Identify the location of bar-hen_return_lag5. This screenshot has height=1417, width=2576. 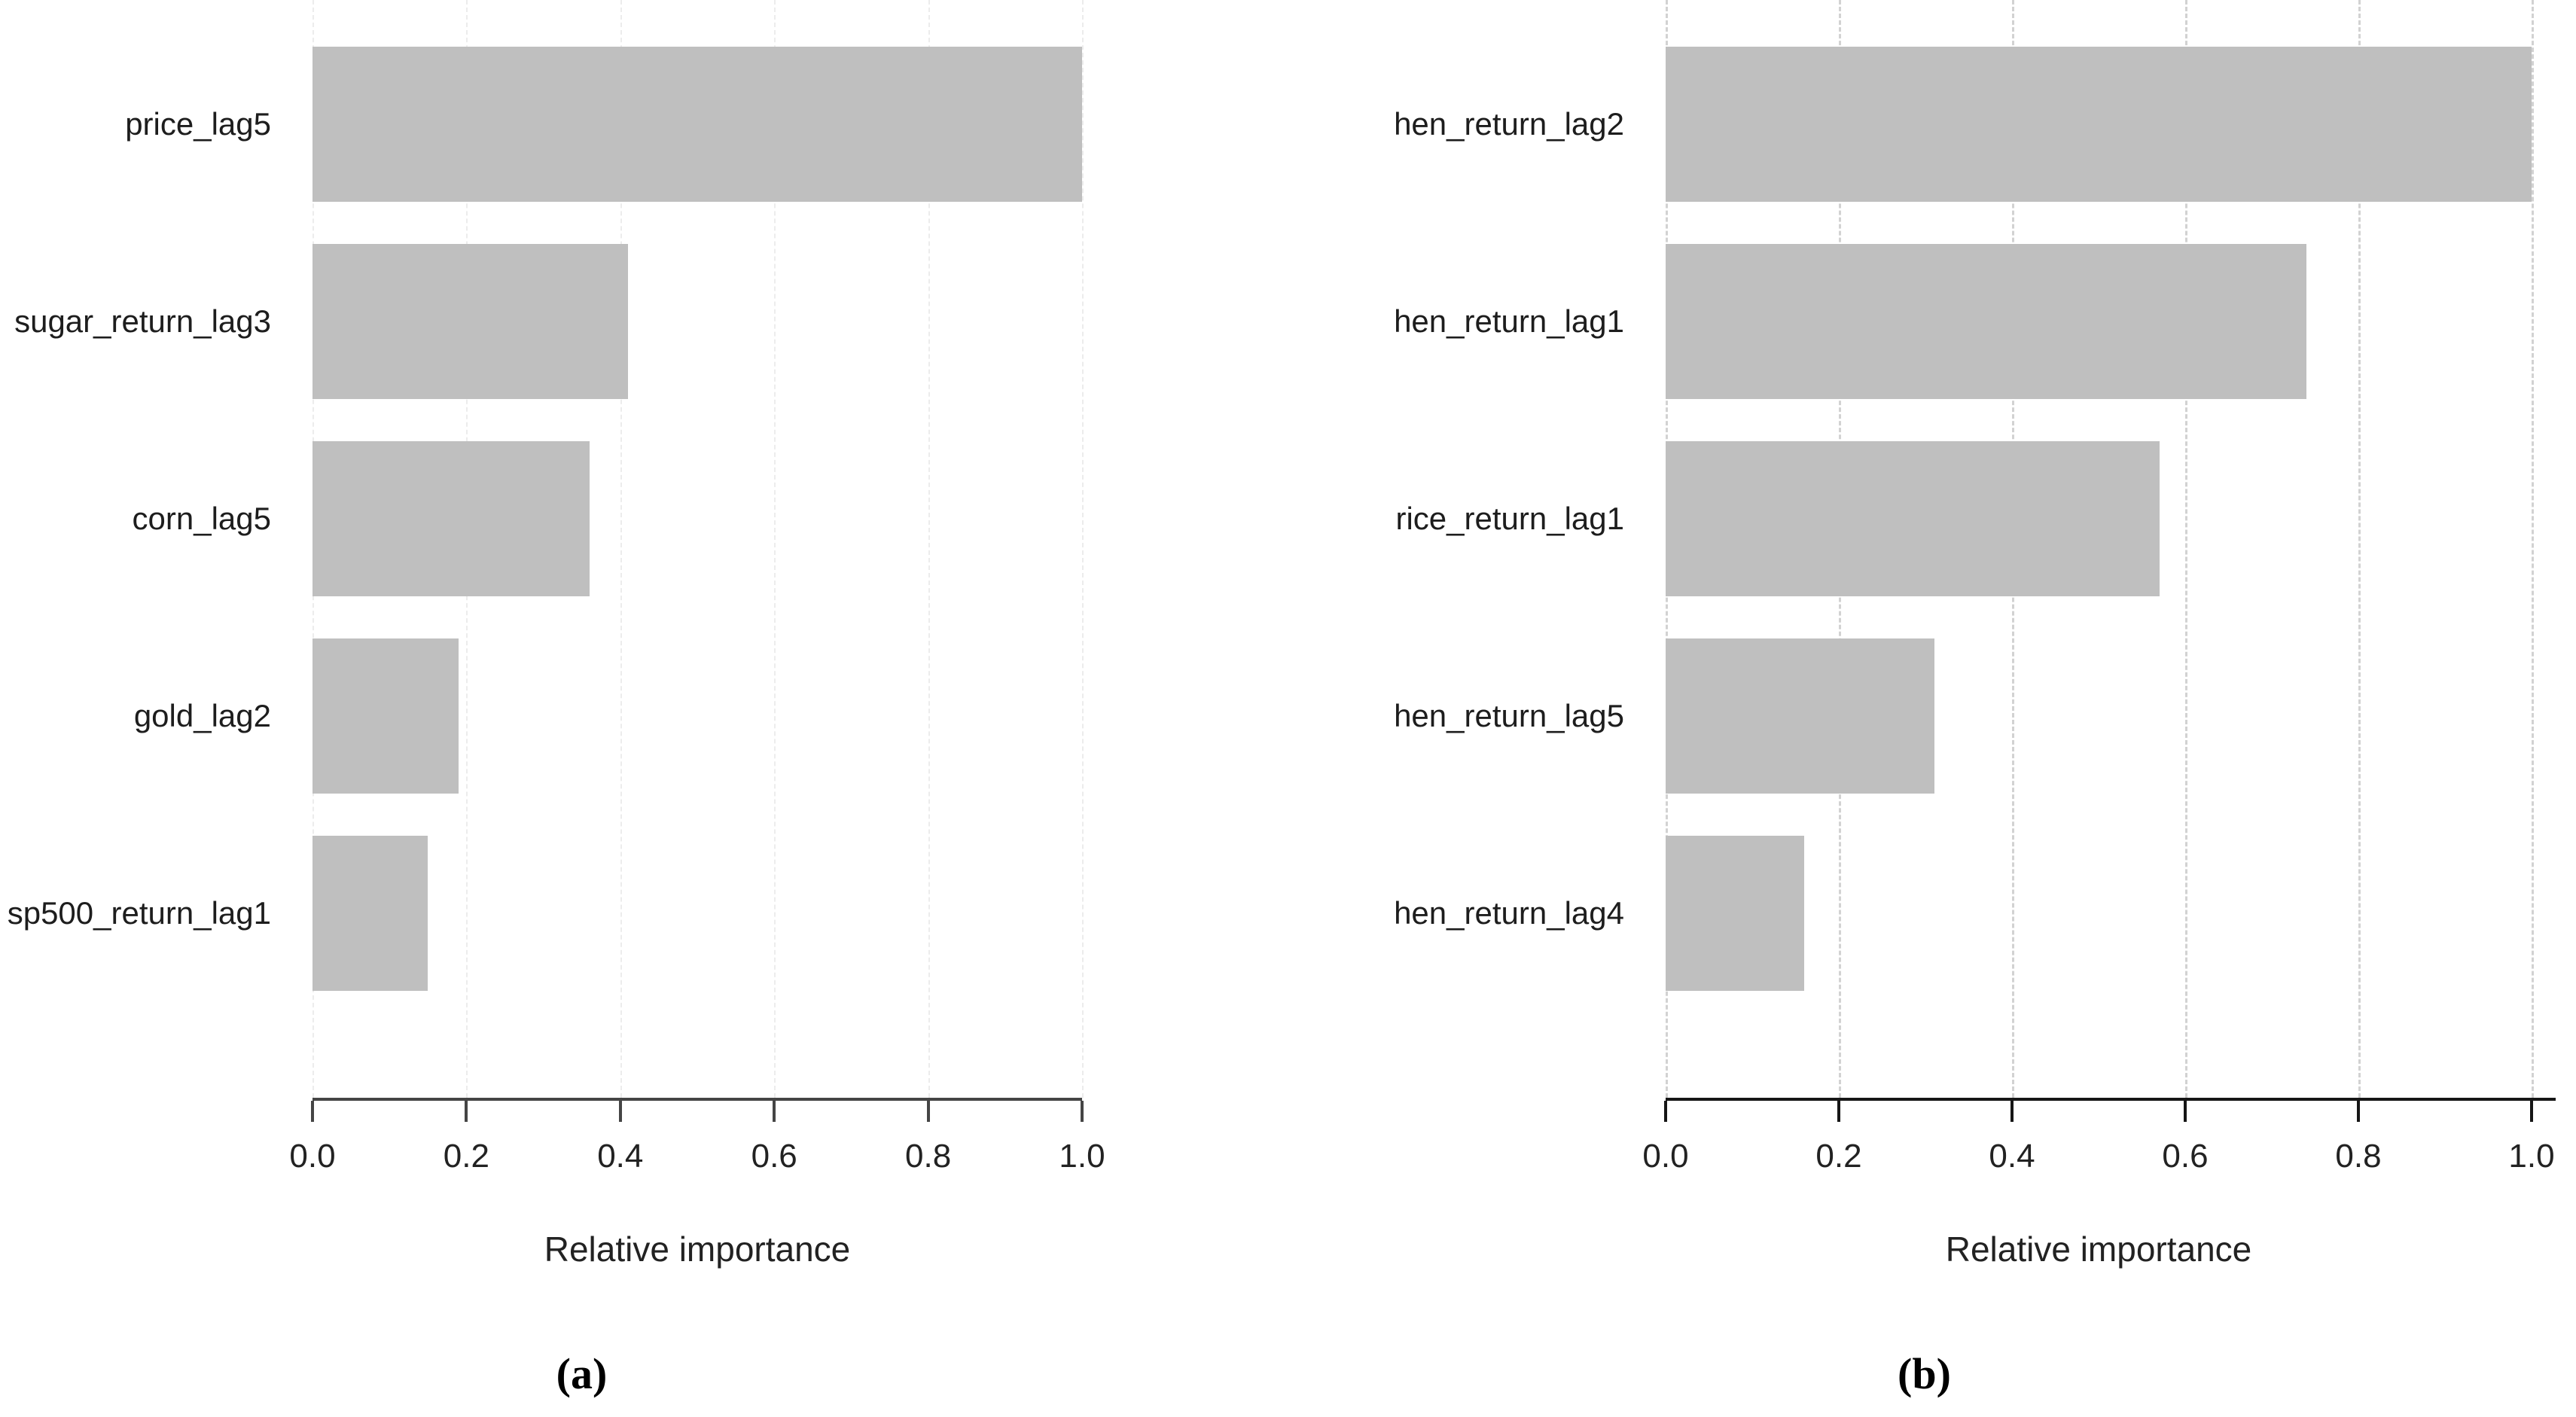
(1800, 716).